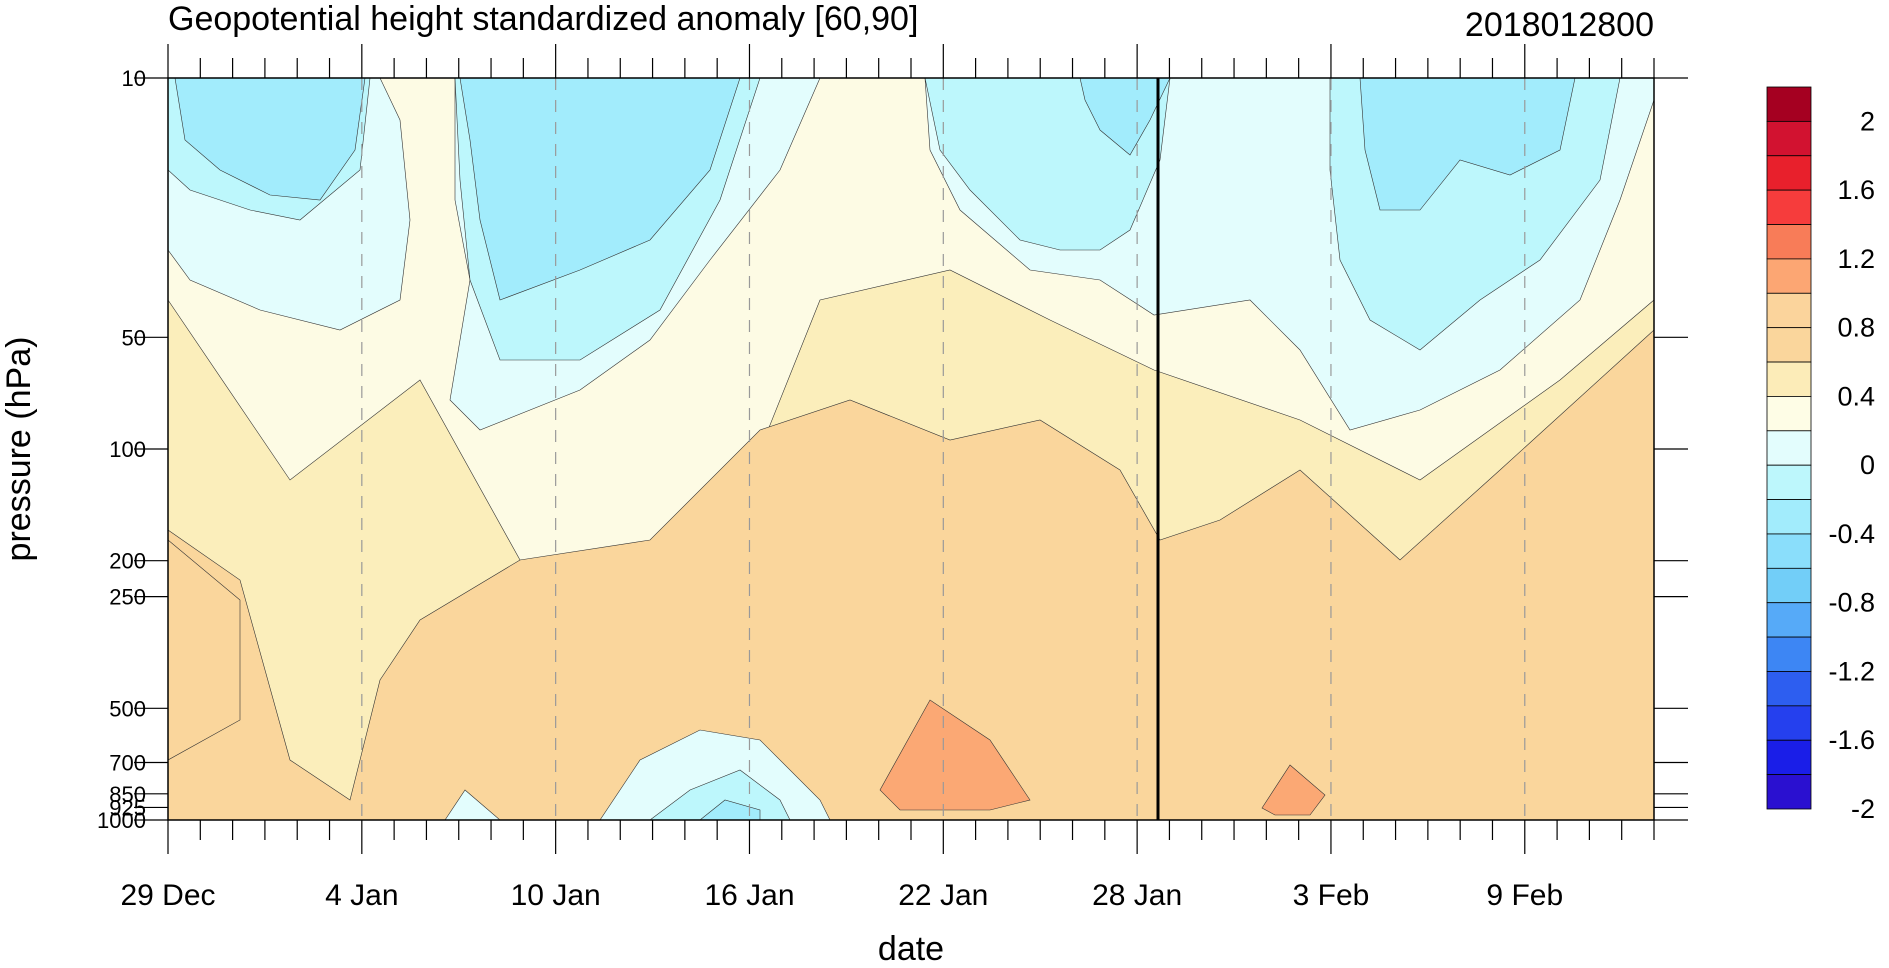  Describe the element at coordinates (127, 597) in the screenshot. I see `y-tick-label: 250` at that location.